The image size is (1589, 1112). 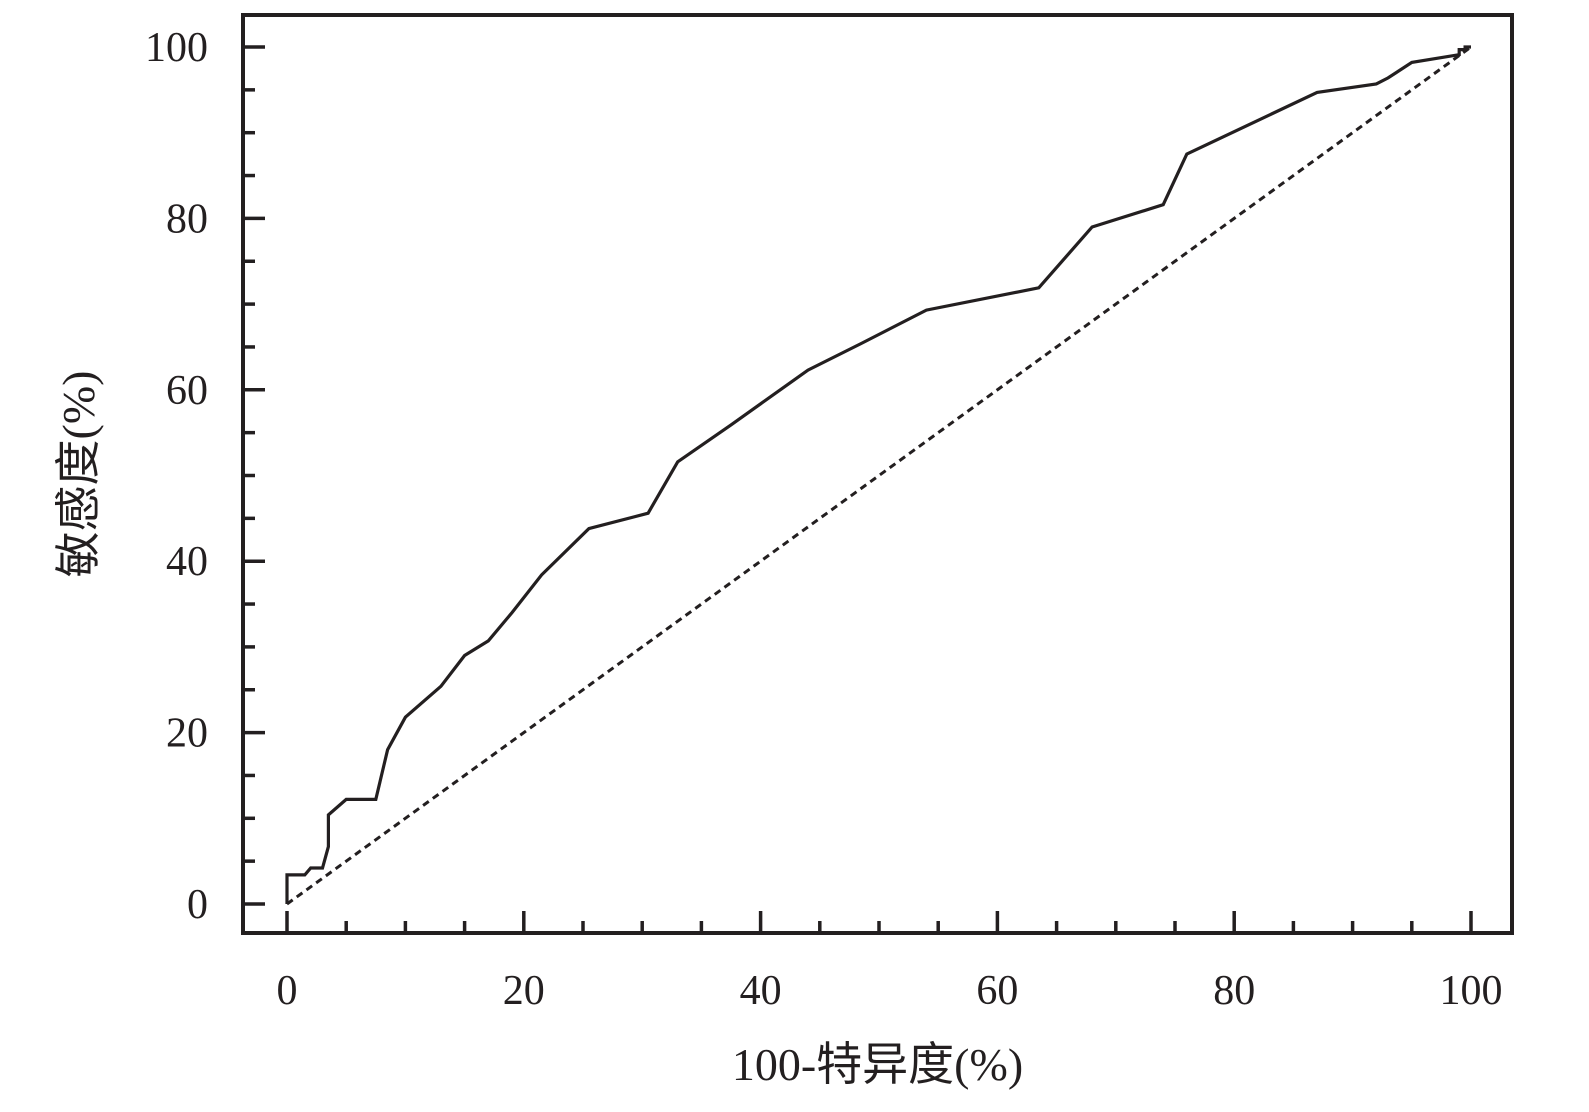 What do you see at coordinates (176, 48) in the screenshot?
I see `y-tick-label: 100` at bounding box center [176, 48].